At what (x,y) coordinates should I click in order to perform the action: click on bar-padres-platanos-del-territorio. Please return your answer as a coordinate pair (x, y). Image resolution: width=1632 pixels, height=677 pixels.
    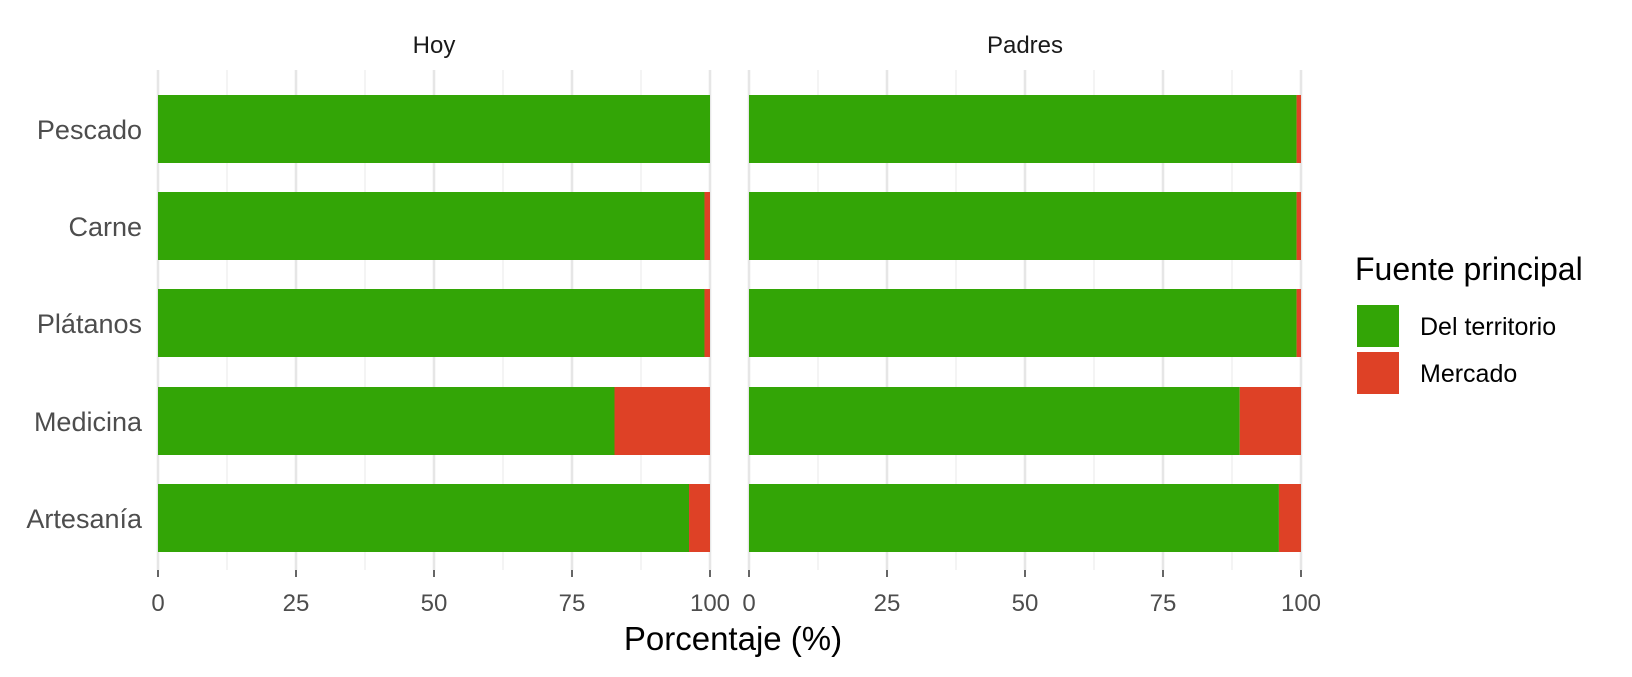
    Looking at the image, I should click on (1023, 323).